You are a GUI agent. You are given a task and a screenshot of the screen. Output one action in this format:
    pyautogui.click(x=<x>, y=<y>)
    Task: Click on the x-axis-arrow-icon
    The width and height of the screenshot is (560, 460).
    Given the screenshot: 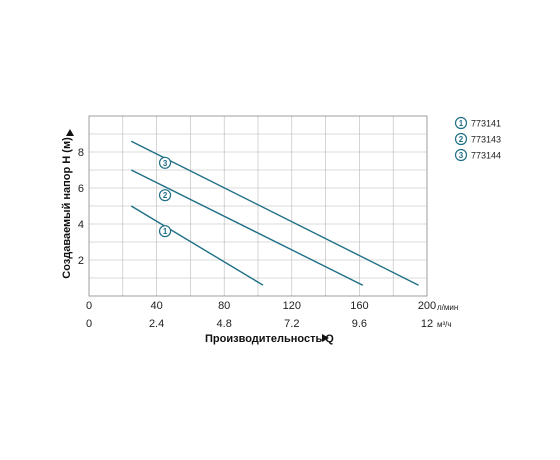 What is the action you would take?
    pyautogui.click(x=325, y=338)
    